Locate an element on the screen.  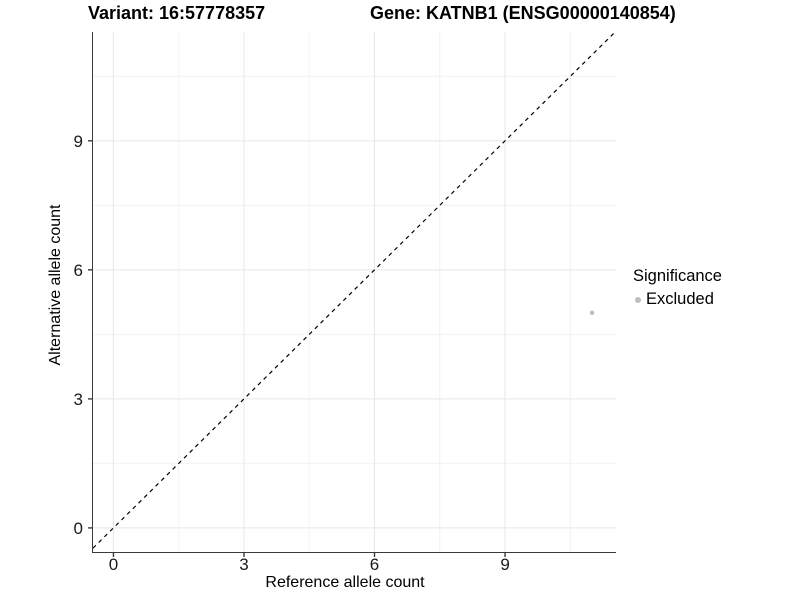
legend-title: Significance is located at coordinates (677, 276).